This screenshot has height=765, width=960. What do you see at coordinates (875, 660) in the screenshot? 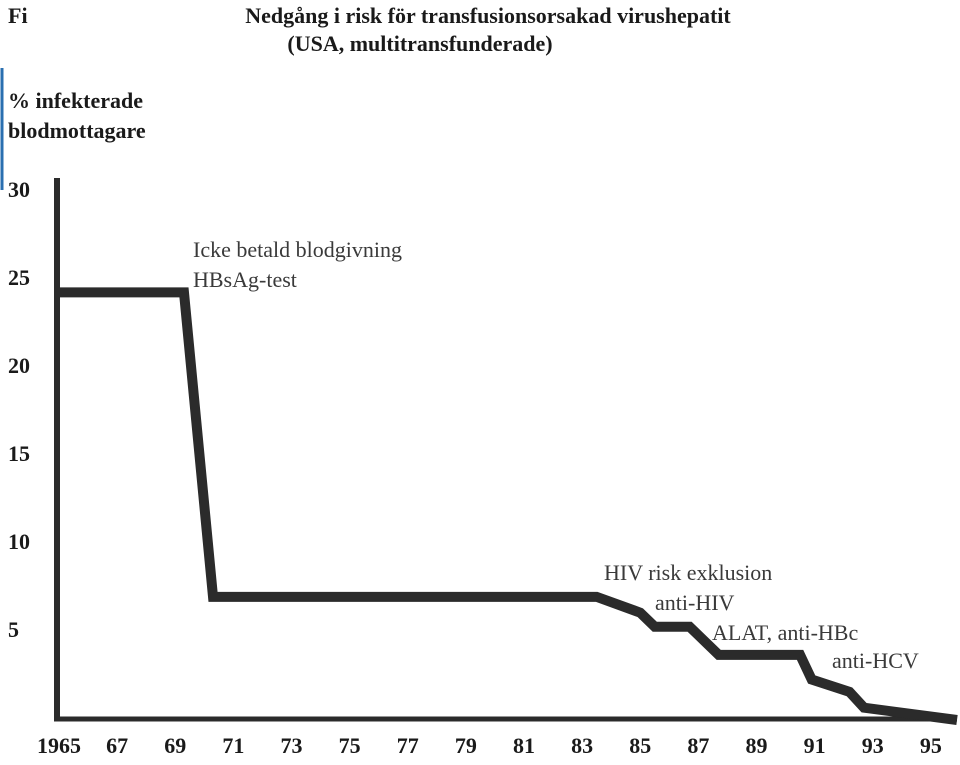
I see `annotation: anti-HCV` at bounding box center [875, 660].